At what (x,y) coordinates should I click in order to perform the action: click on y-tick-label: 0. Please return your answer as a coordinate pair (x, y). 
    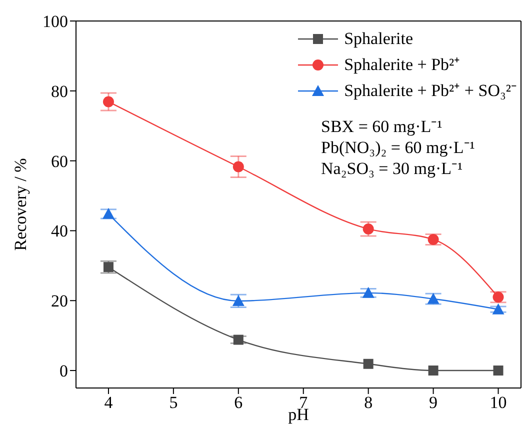
    Looking at the image, I should click on (64, 371).